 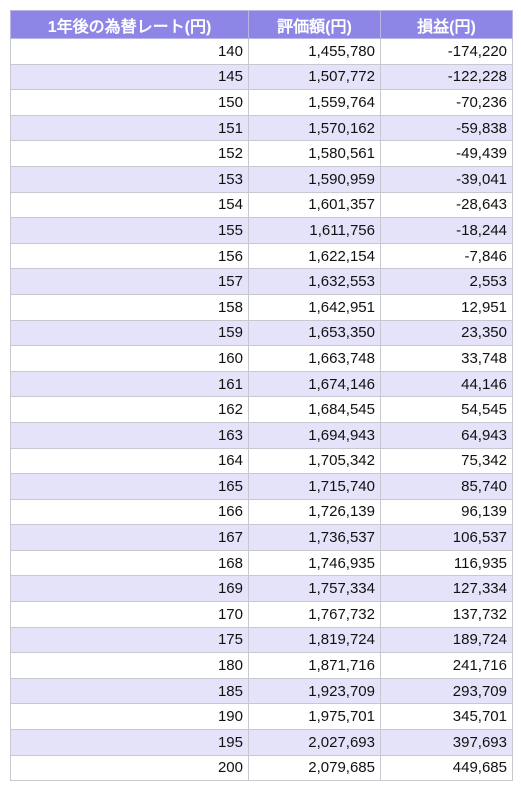 I want to click on table-row: 140 1,455,780 -174,220, so click(x=261, y=51).